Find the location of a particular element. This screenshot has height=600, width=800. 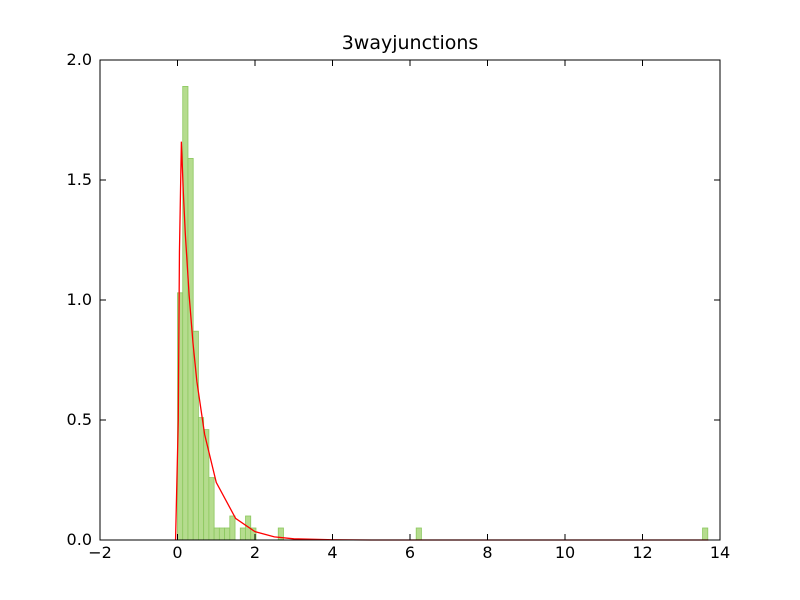

y-tick-label: 0.0 is located at coordinates (79, 539).